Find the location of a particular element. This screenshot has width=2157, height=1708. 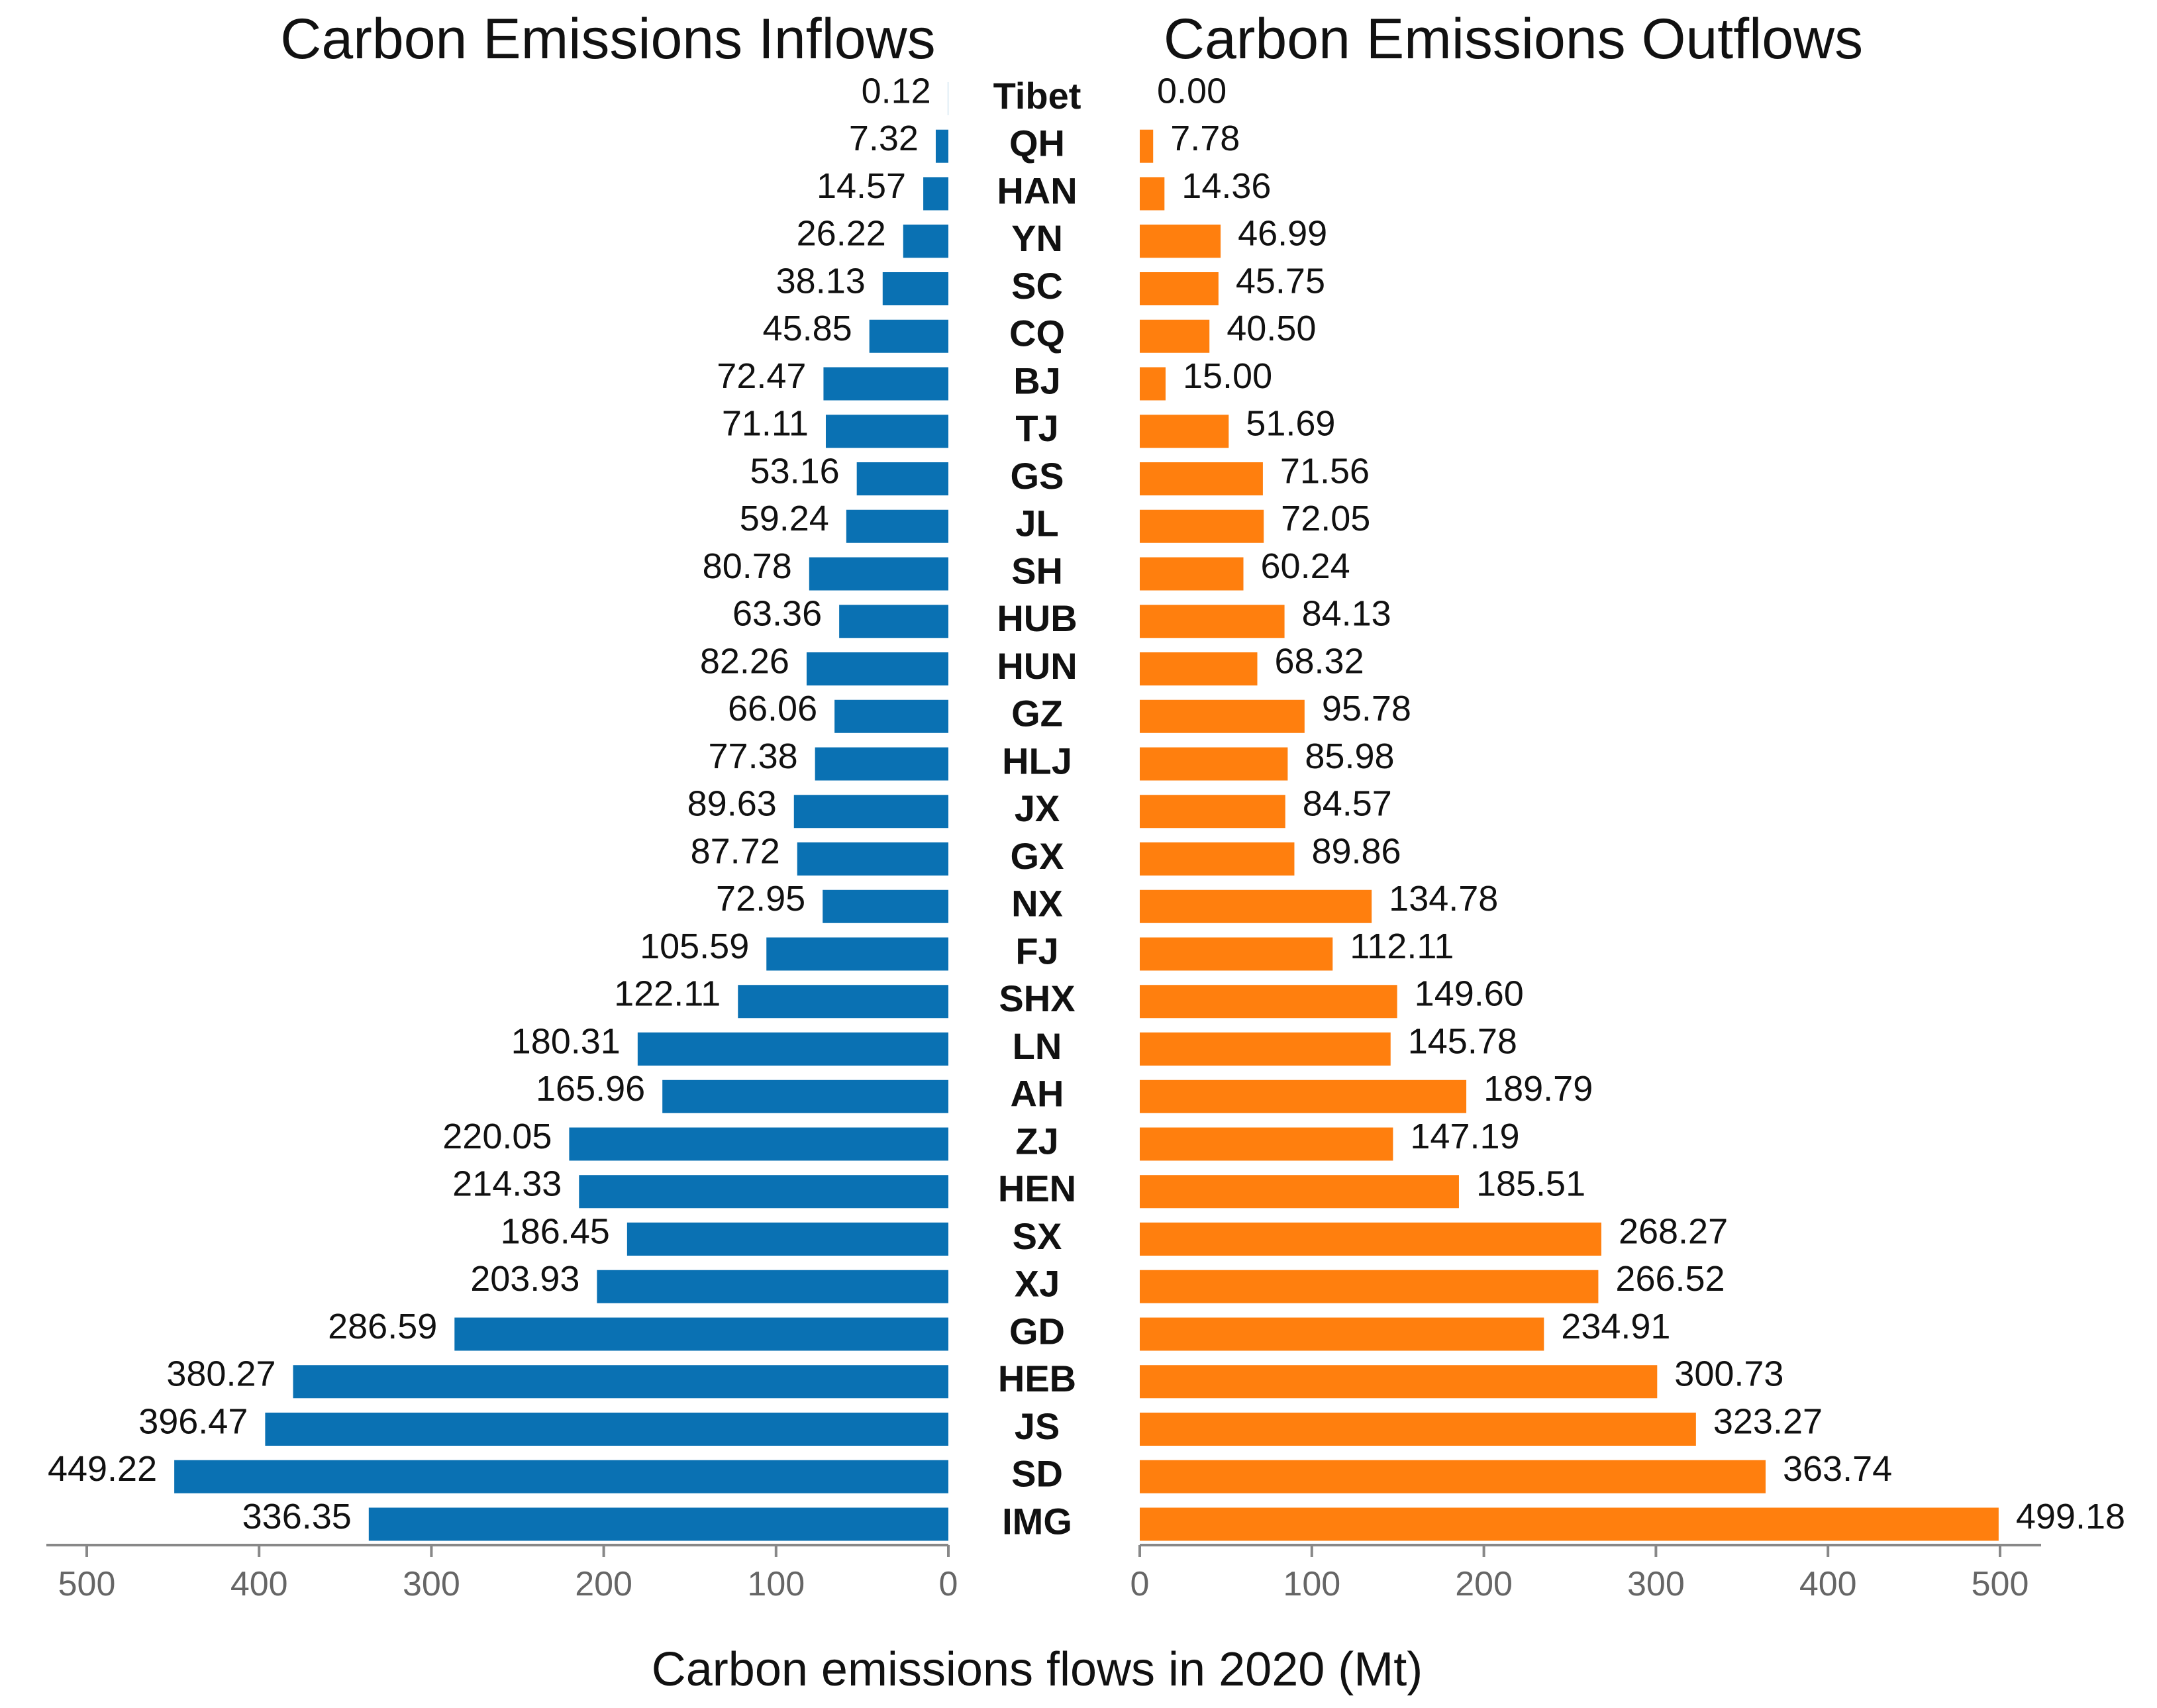

inflow-value-hen: 214.33 is located at coordinates (507, 1184).